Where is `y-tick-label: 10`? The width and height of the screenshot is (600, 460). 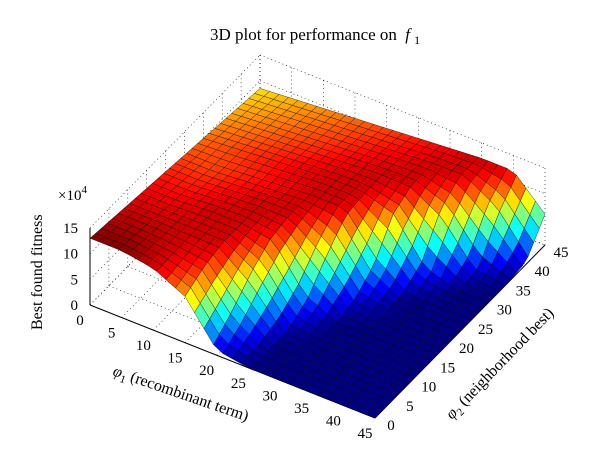 y-tick-label: 10 is located at coordinates (428, 388).